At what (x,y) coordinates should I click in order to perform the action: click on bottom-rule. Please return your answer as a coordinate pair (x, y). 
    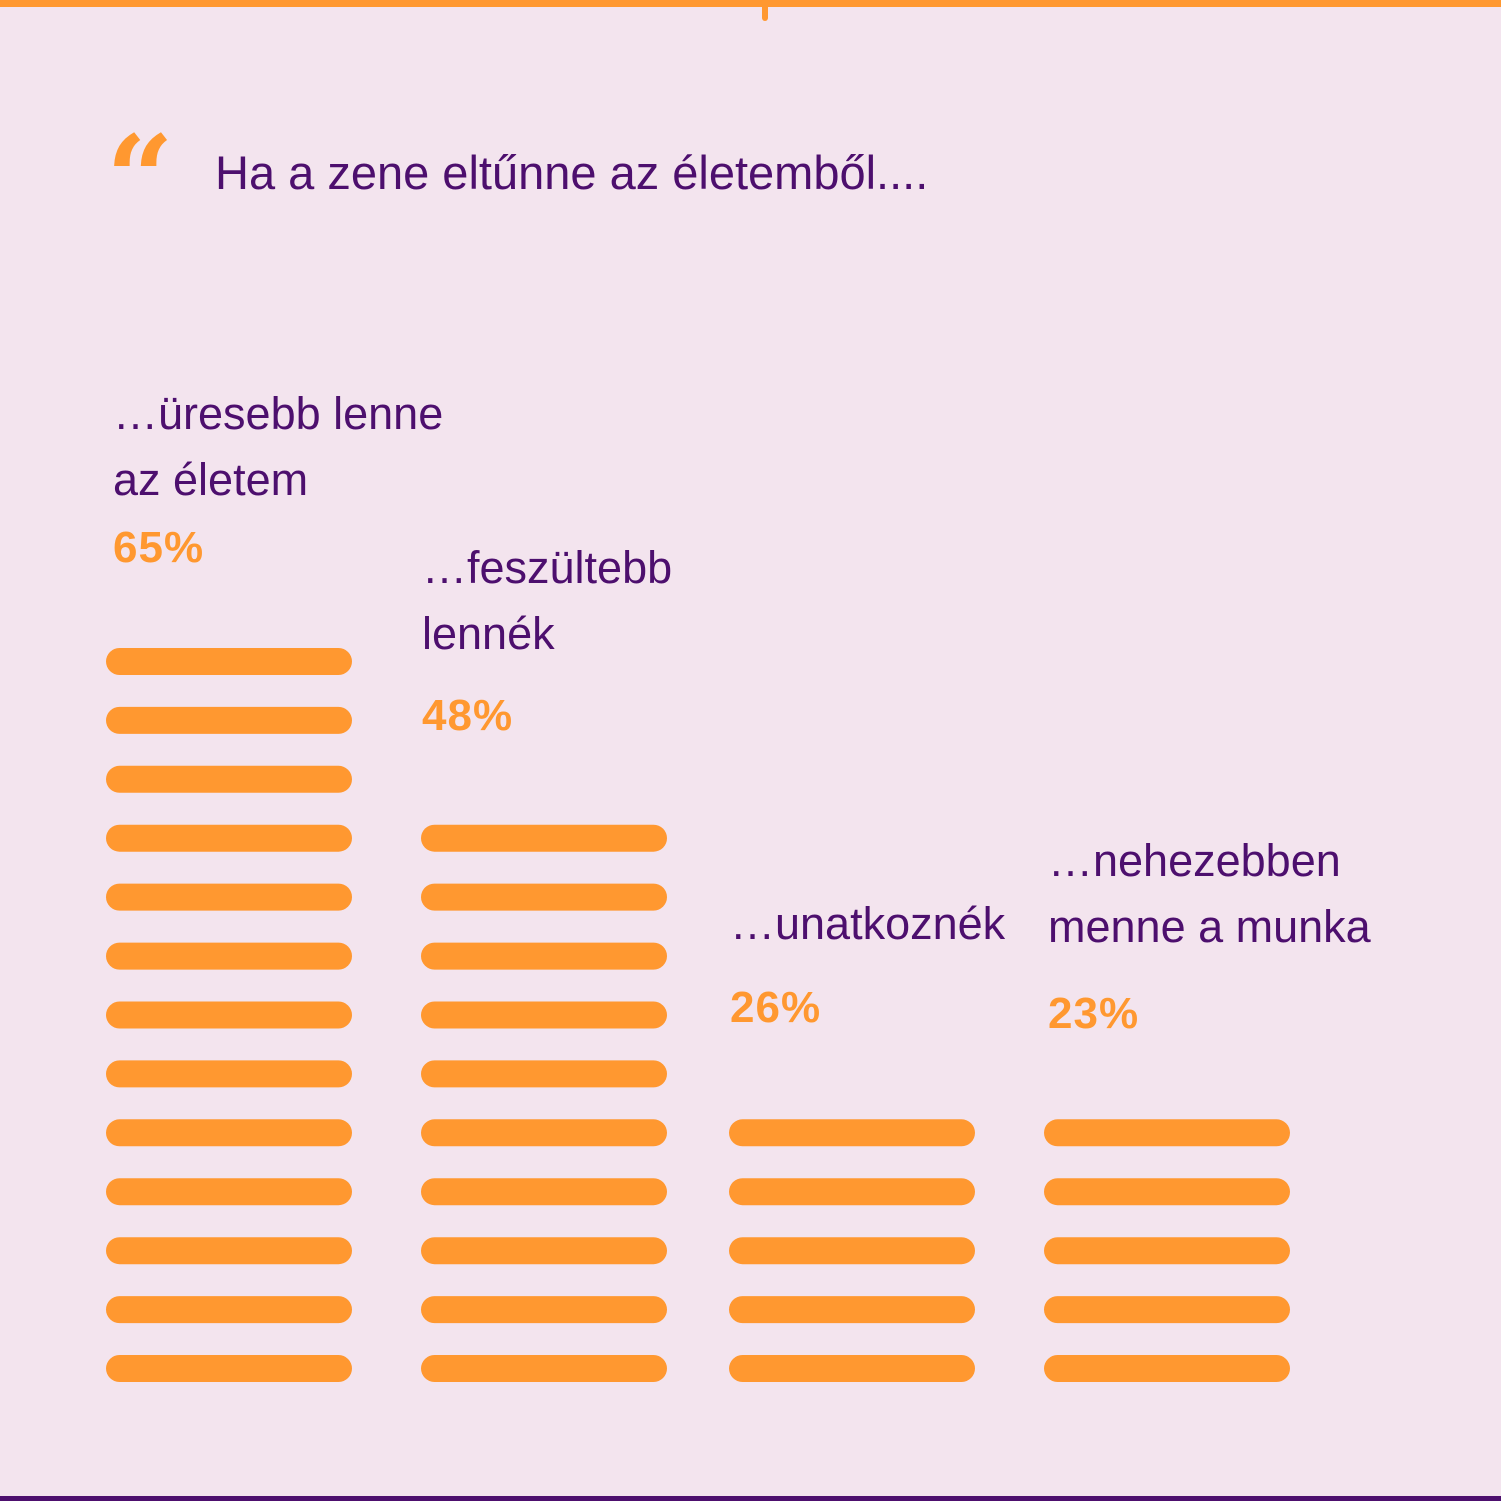
    Looking at the image, I should click on (750, 1498).